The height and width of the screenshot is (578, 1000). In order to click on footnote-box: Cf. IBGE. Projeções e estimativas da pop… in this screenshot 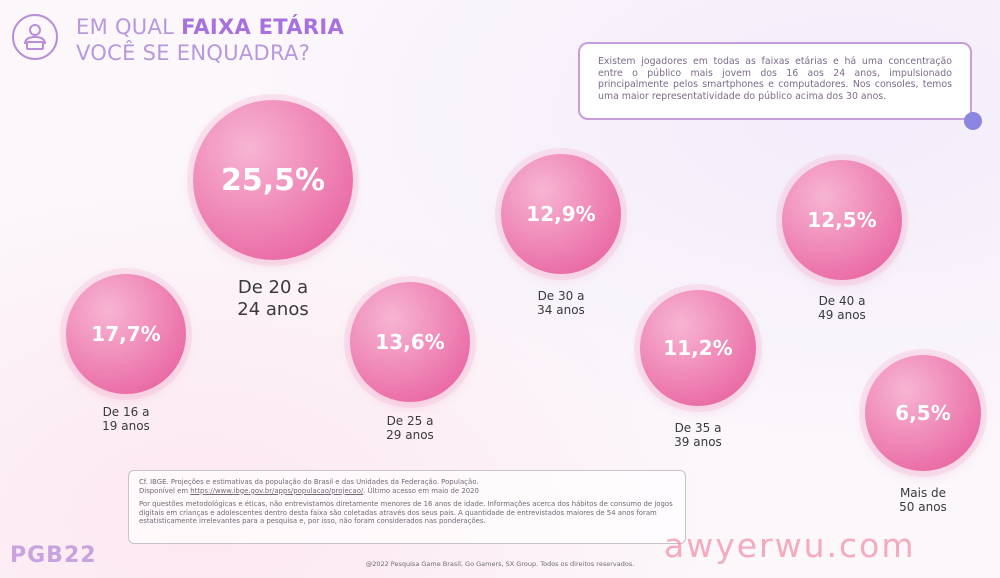, I will do `click(407, 507)`.